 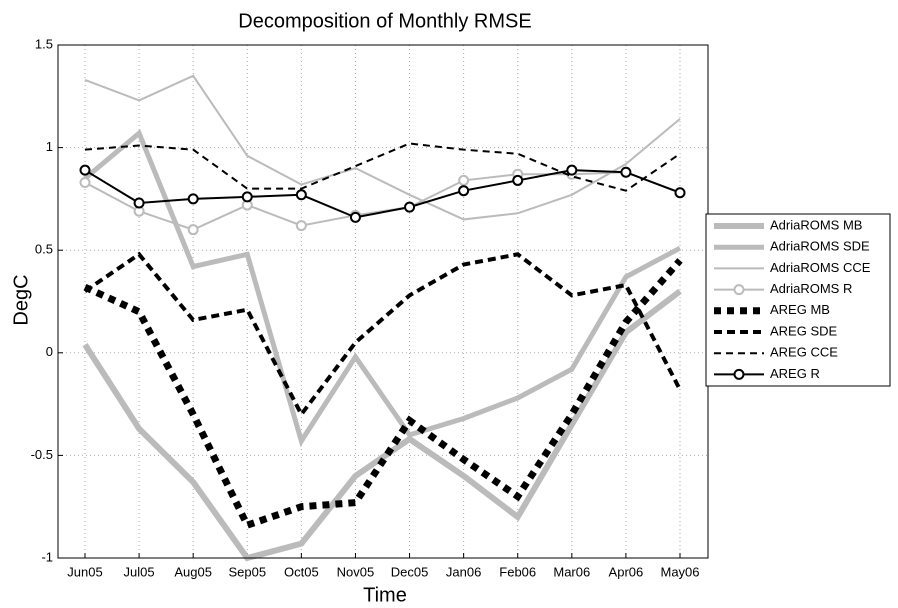 What do you see at coordinates (410, 571) in the screenshot?
I see `x-tick-label: Dec05` at bounding box center [410, 571].